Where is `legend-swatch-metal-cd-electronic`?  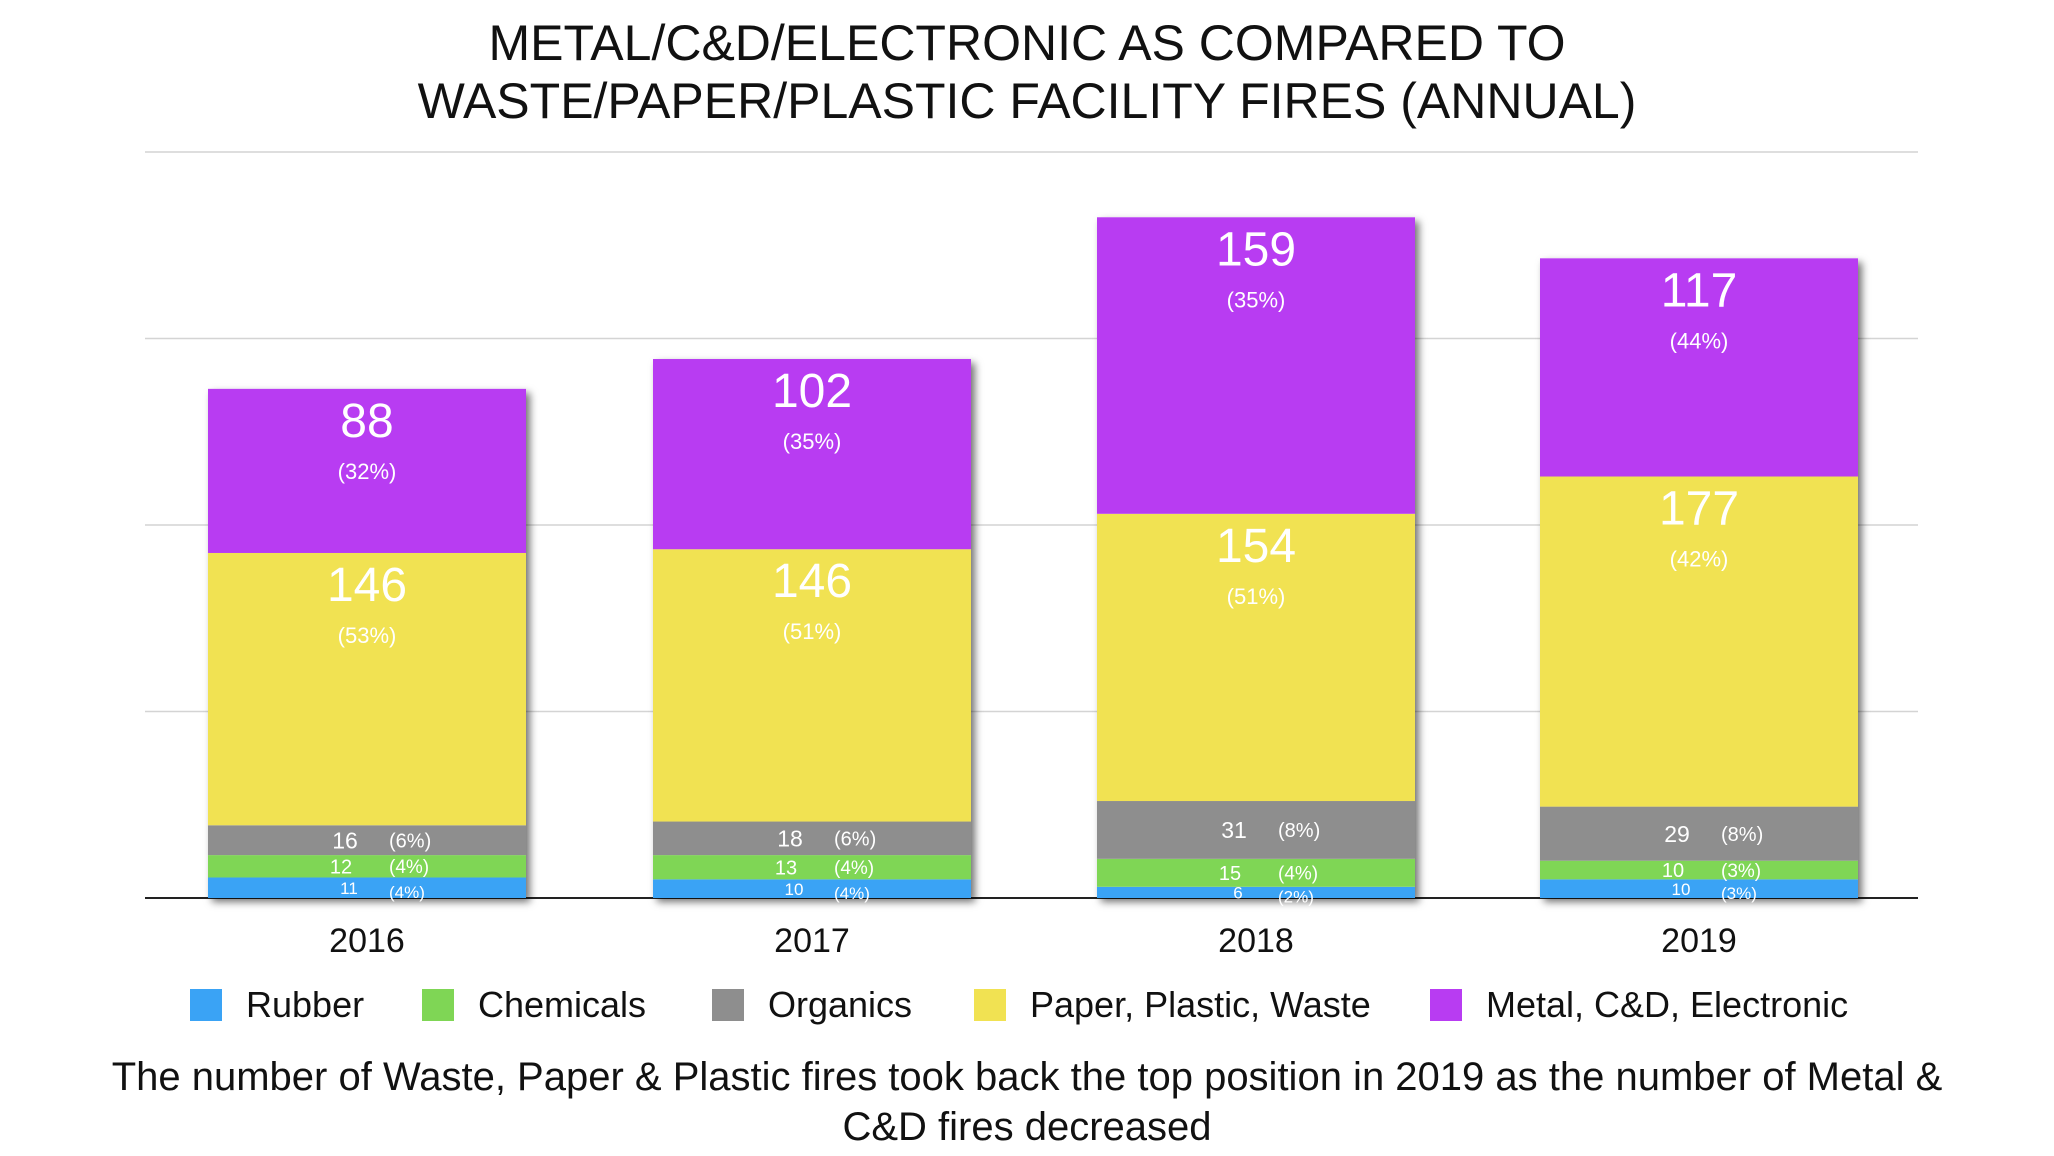
legend-swatch-metal-cd-electronic is located at coordinates (1446, 1005).